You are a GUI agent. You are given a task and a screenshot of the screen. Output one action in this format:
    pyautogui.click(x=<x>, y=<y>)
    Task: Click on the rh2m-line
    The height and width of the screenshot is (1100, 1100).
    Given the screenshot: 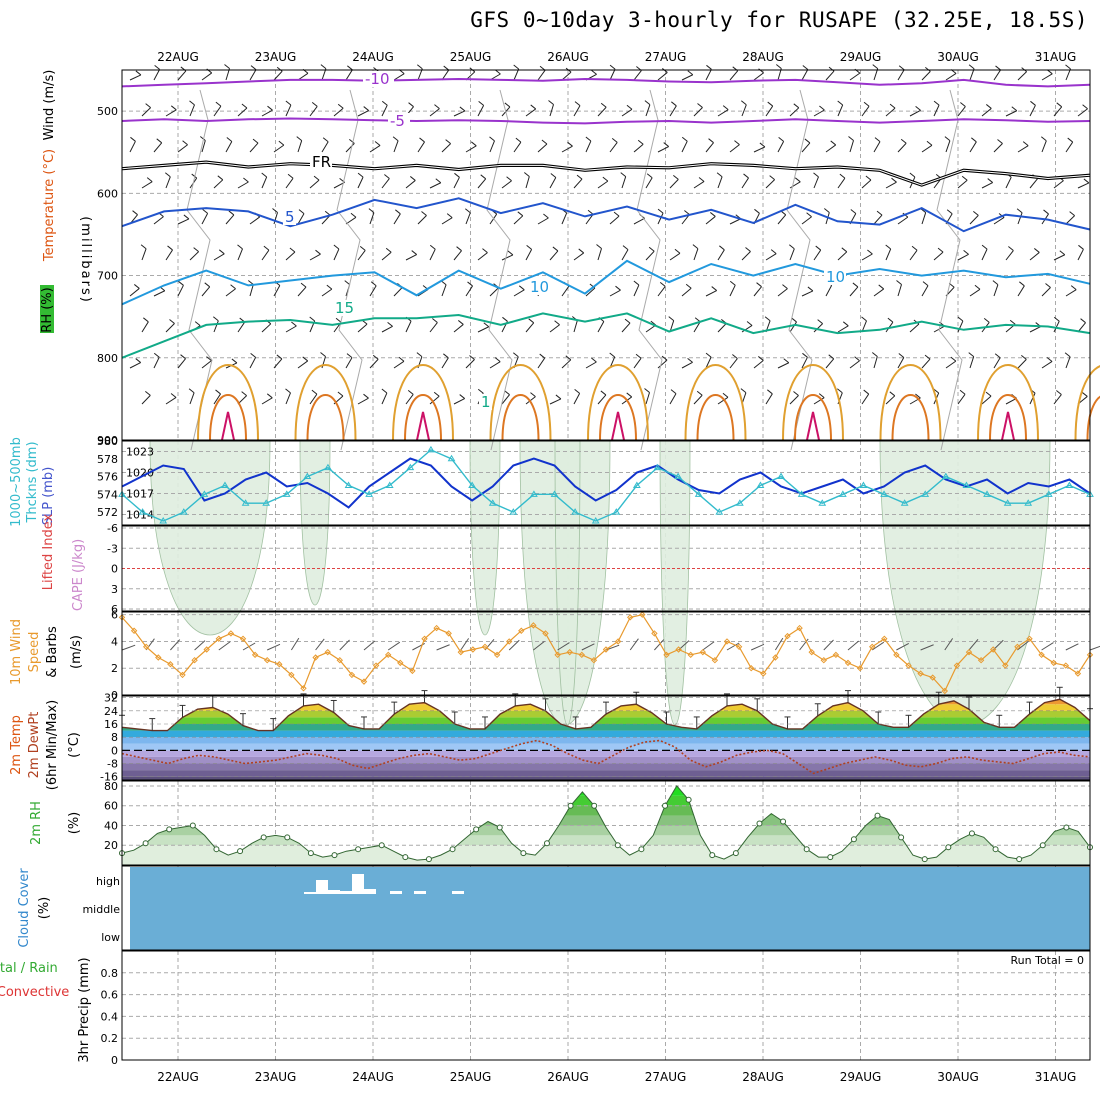 What is the action you would take?
    pyautogui.click(x=606, y=823)
    